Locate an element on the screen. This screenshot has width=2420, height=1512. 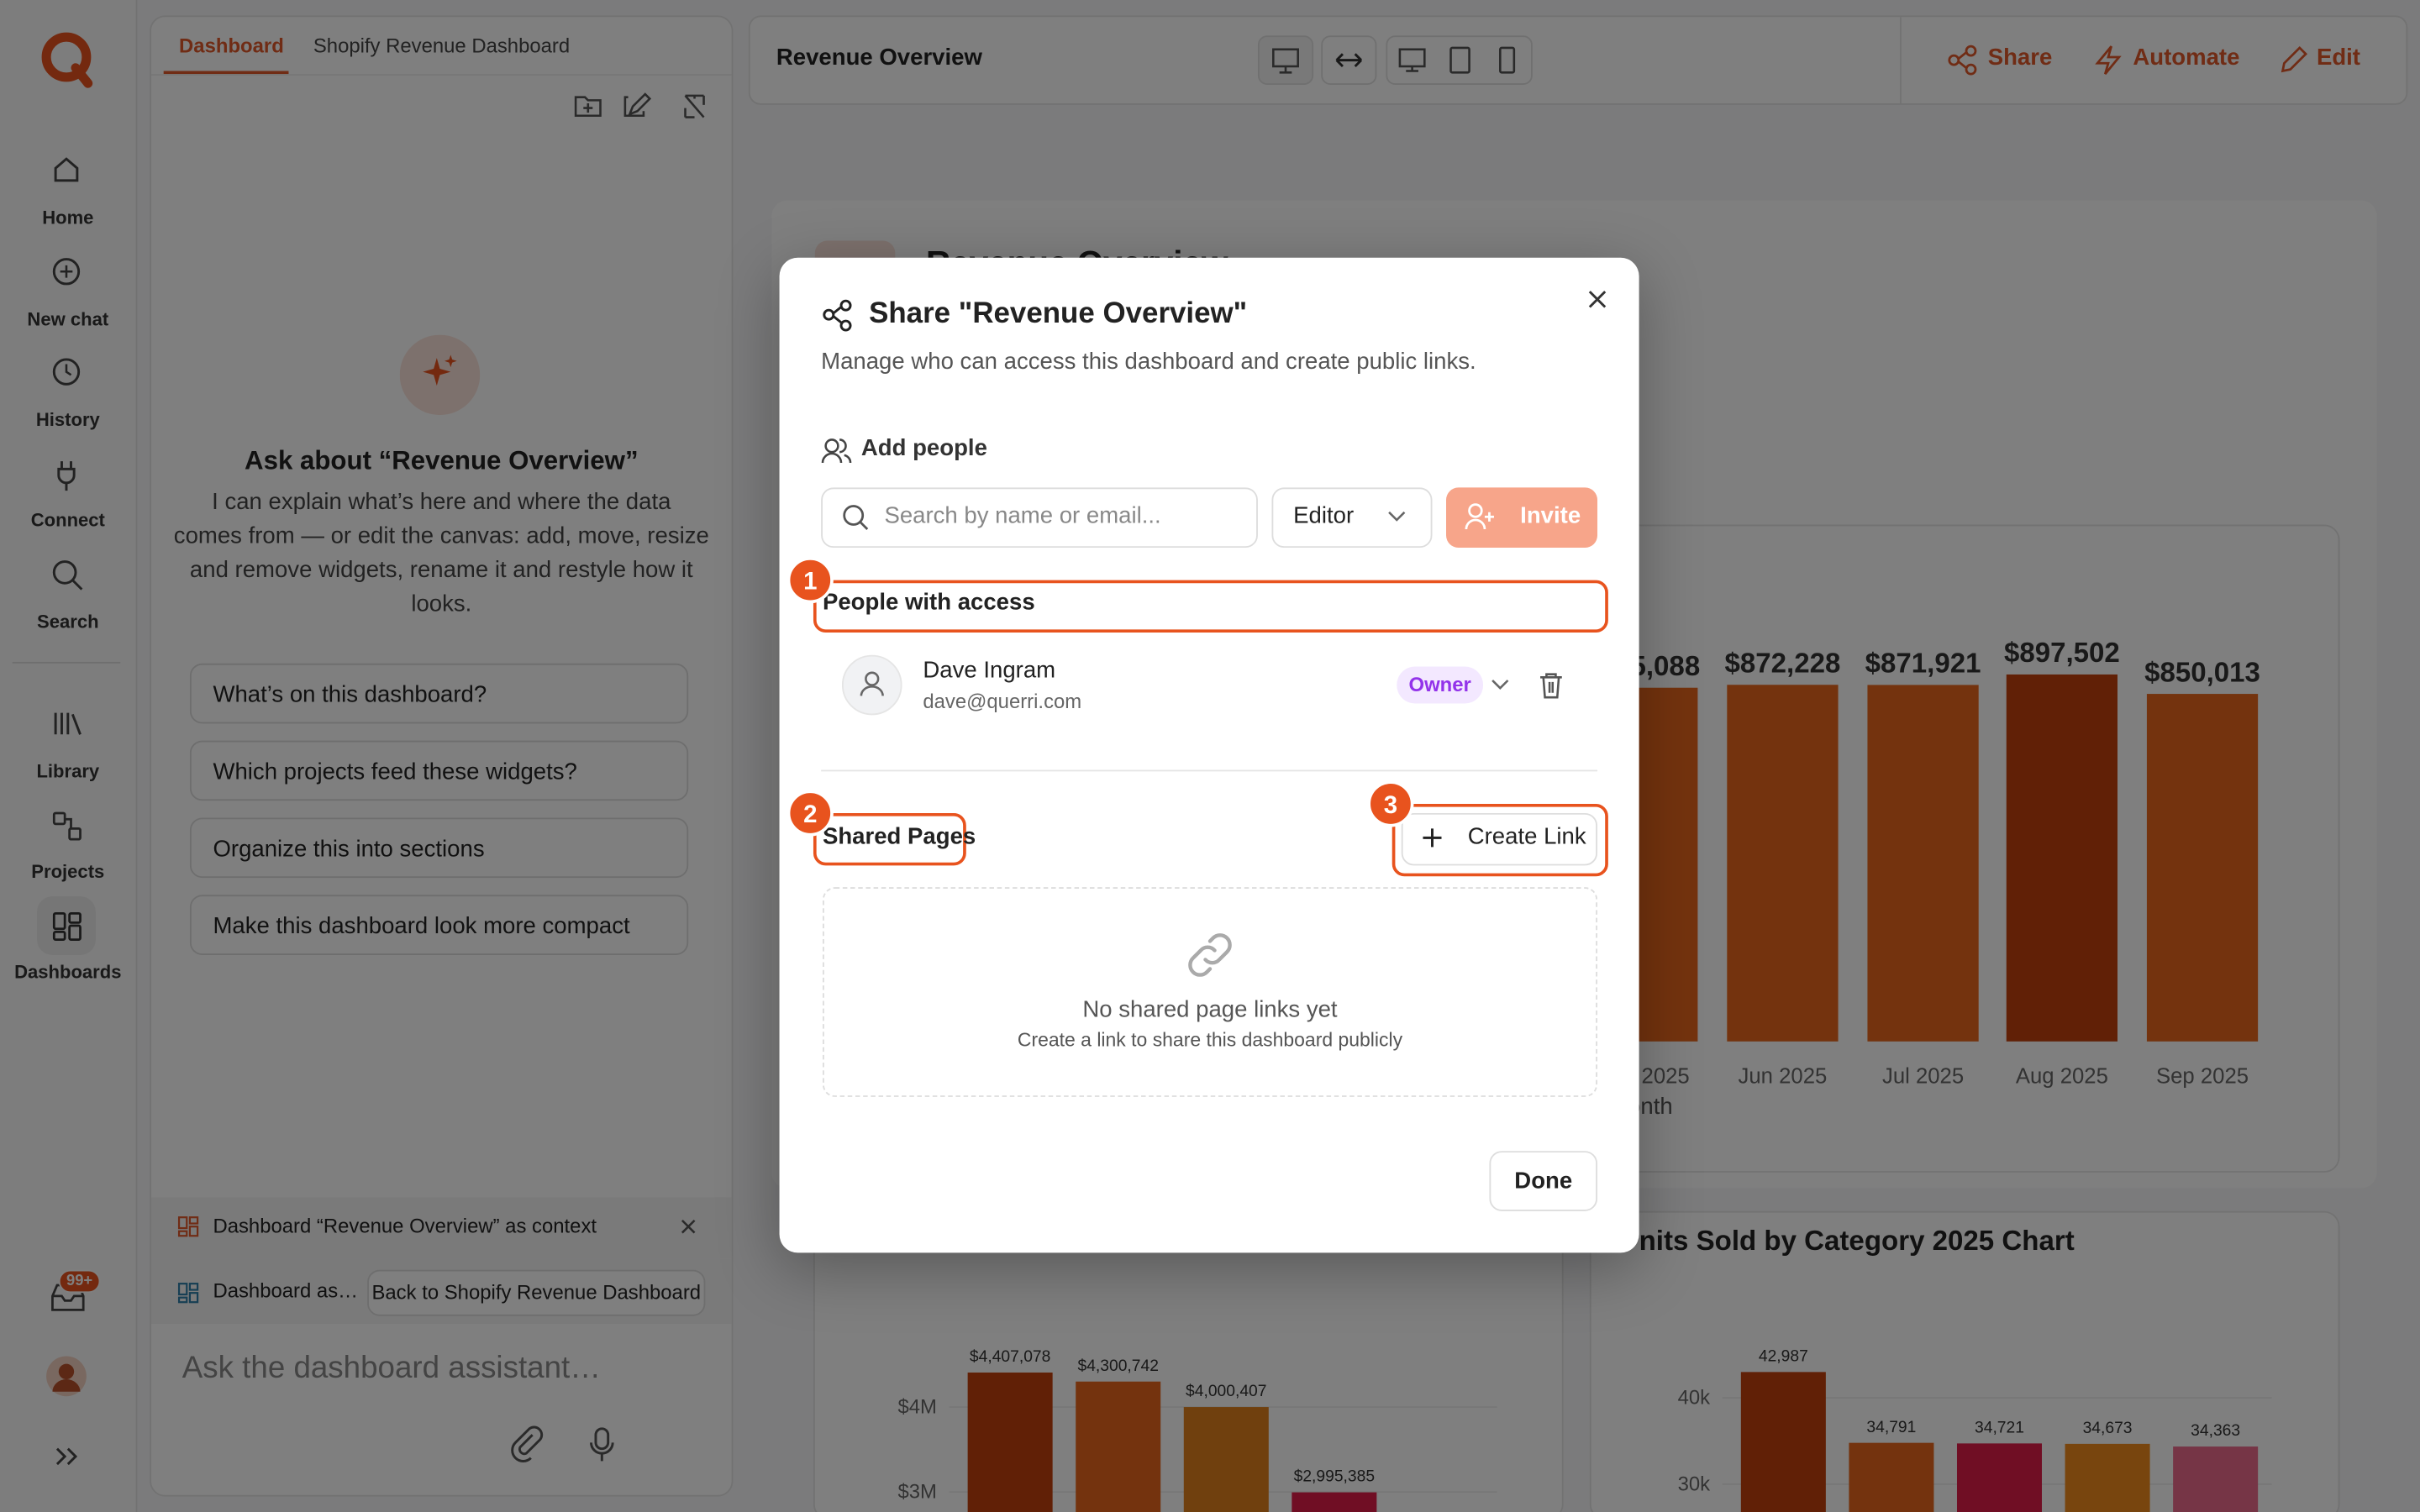
plus-icon is located at coordinates (1433, 838).